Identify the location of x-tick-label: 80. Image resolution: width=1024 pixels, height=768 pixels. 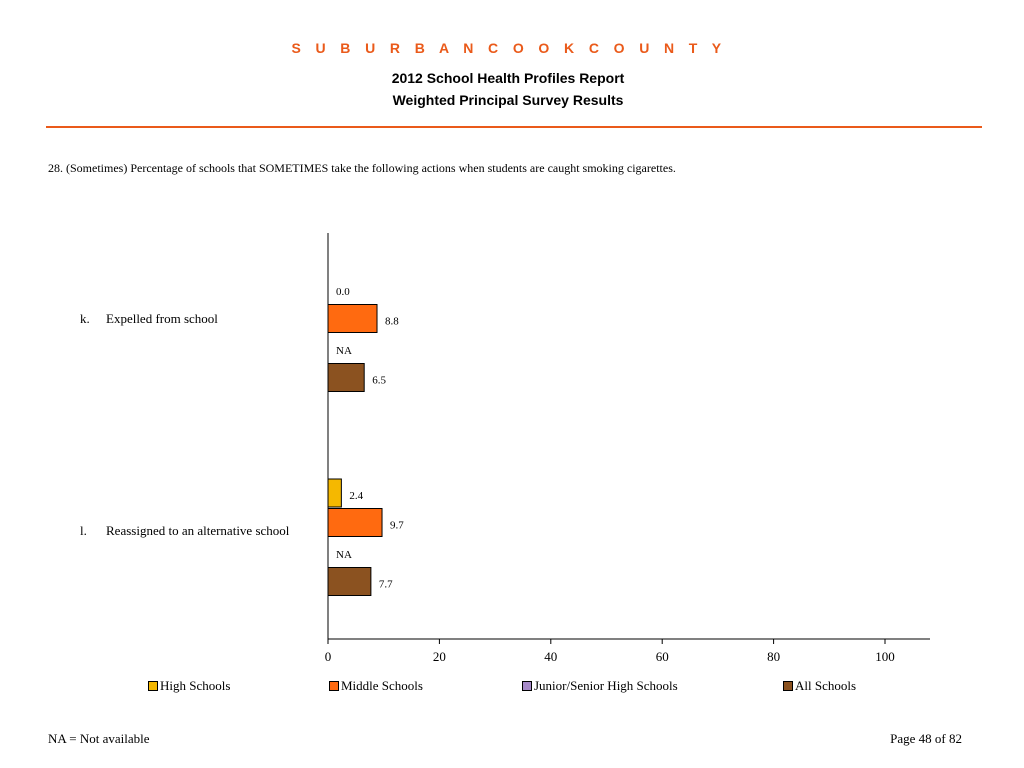
(773, 656).